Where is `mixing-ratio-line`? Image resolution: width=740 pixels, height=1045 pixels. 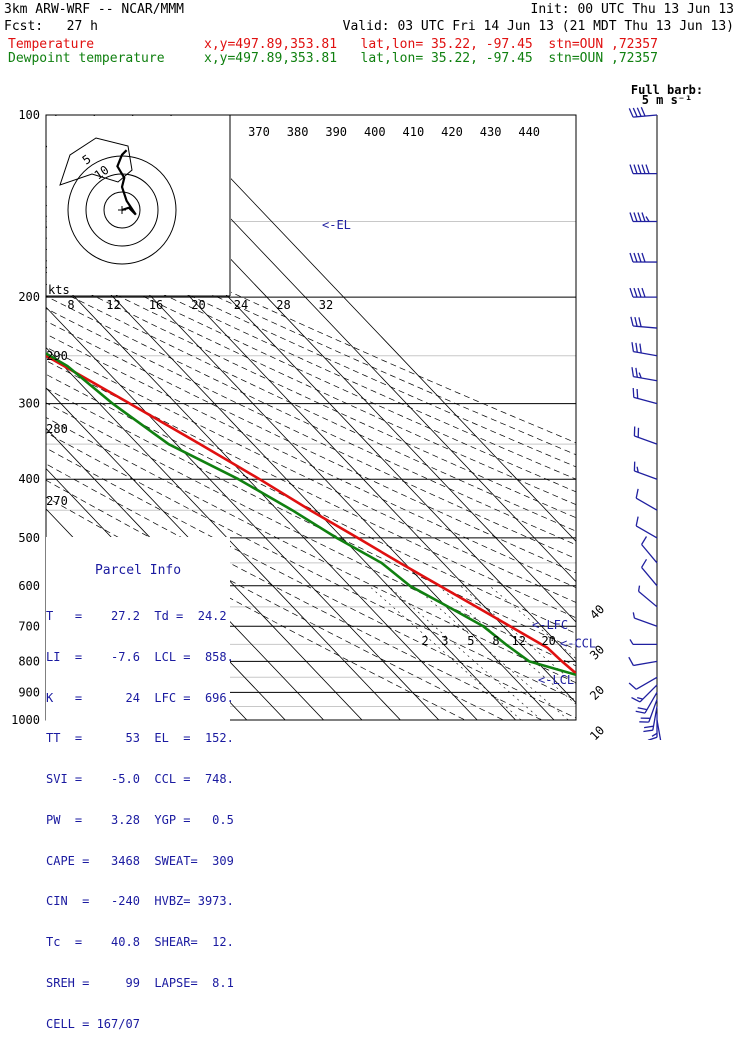
mixing-ratio-line is located at coordinates (491, 653).